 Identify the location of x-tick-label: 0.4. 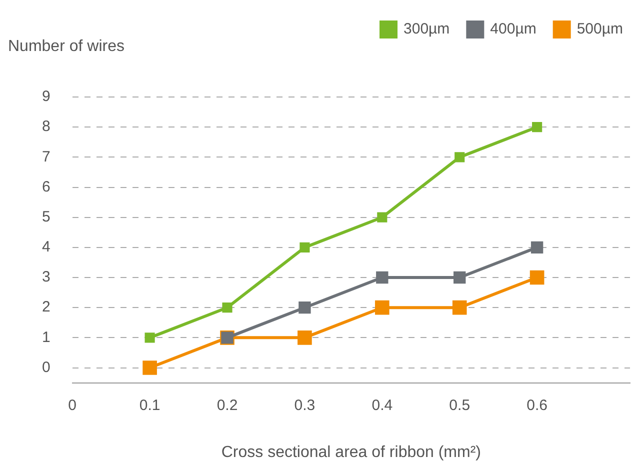
(382, 405).